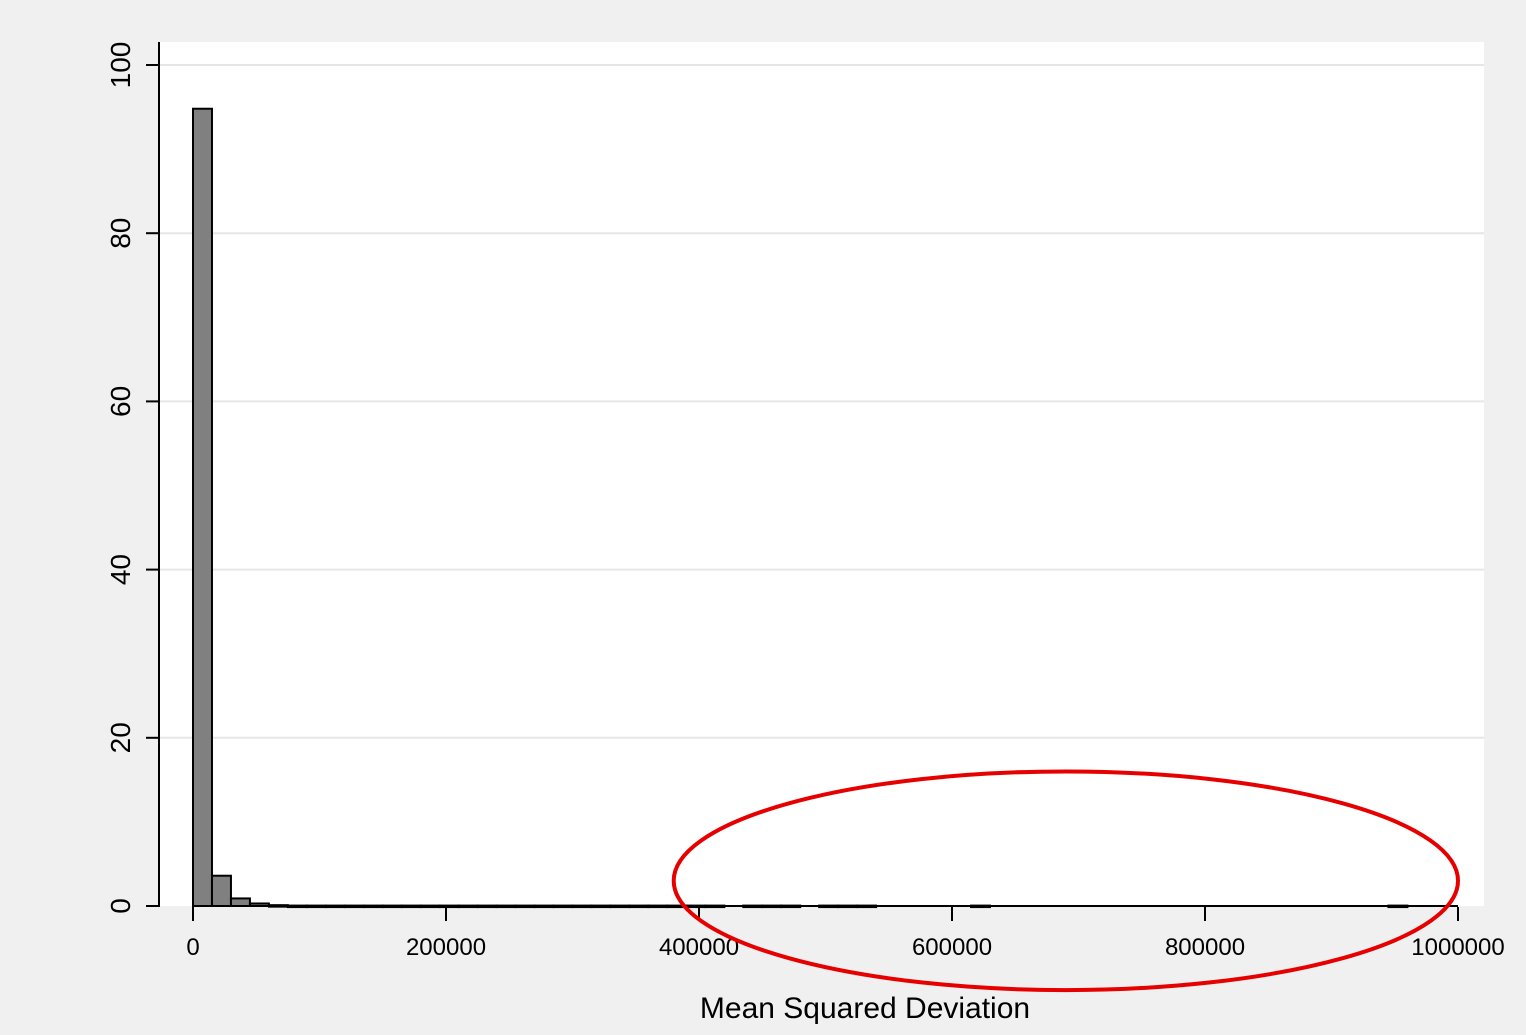  What do you see at coordinates (120, 401) in the screenshot?
I see `y-tick-label: 60` at bounding box center [120, 401].